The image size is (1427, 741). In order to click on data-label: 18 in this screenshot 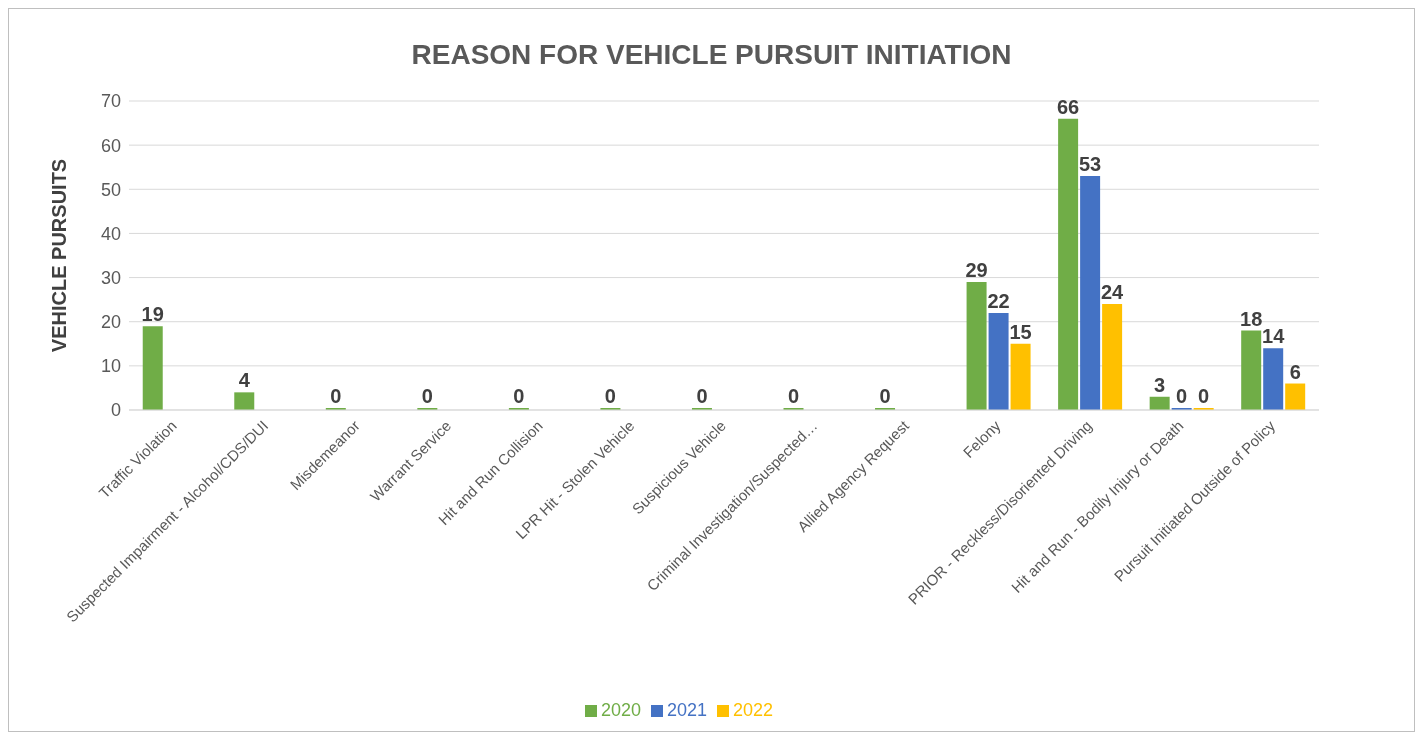, I will do `click(1251, 318)`.